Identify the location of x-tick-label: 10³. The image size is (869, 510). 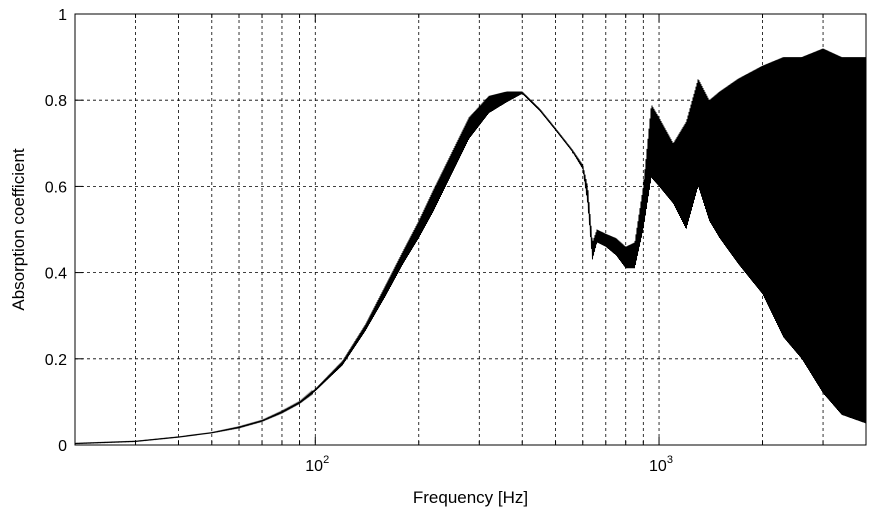
(661, 464).